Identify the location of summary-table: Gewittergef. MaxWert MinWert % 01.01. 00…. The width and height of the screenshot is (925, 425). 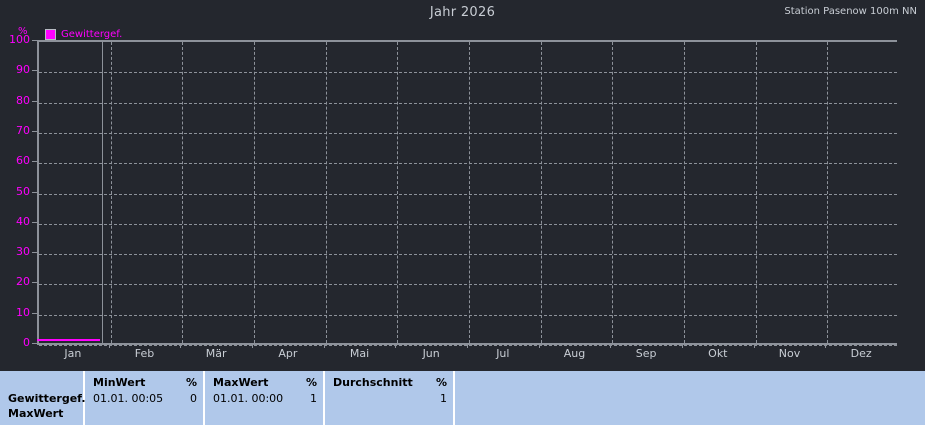
(462, 398).